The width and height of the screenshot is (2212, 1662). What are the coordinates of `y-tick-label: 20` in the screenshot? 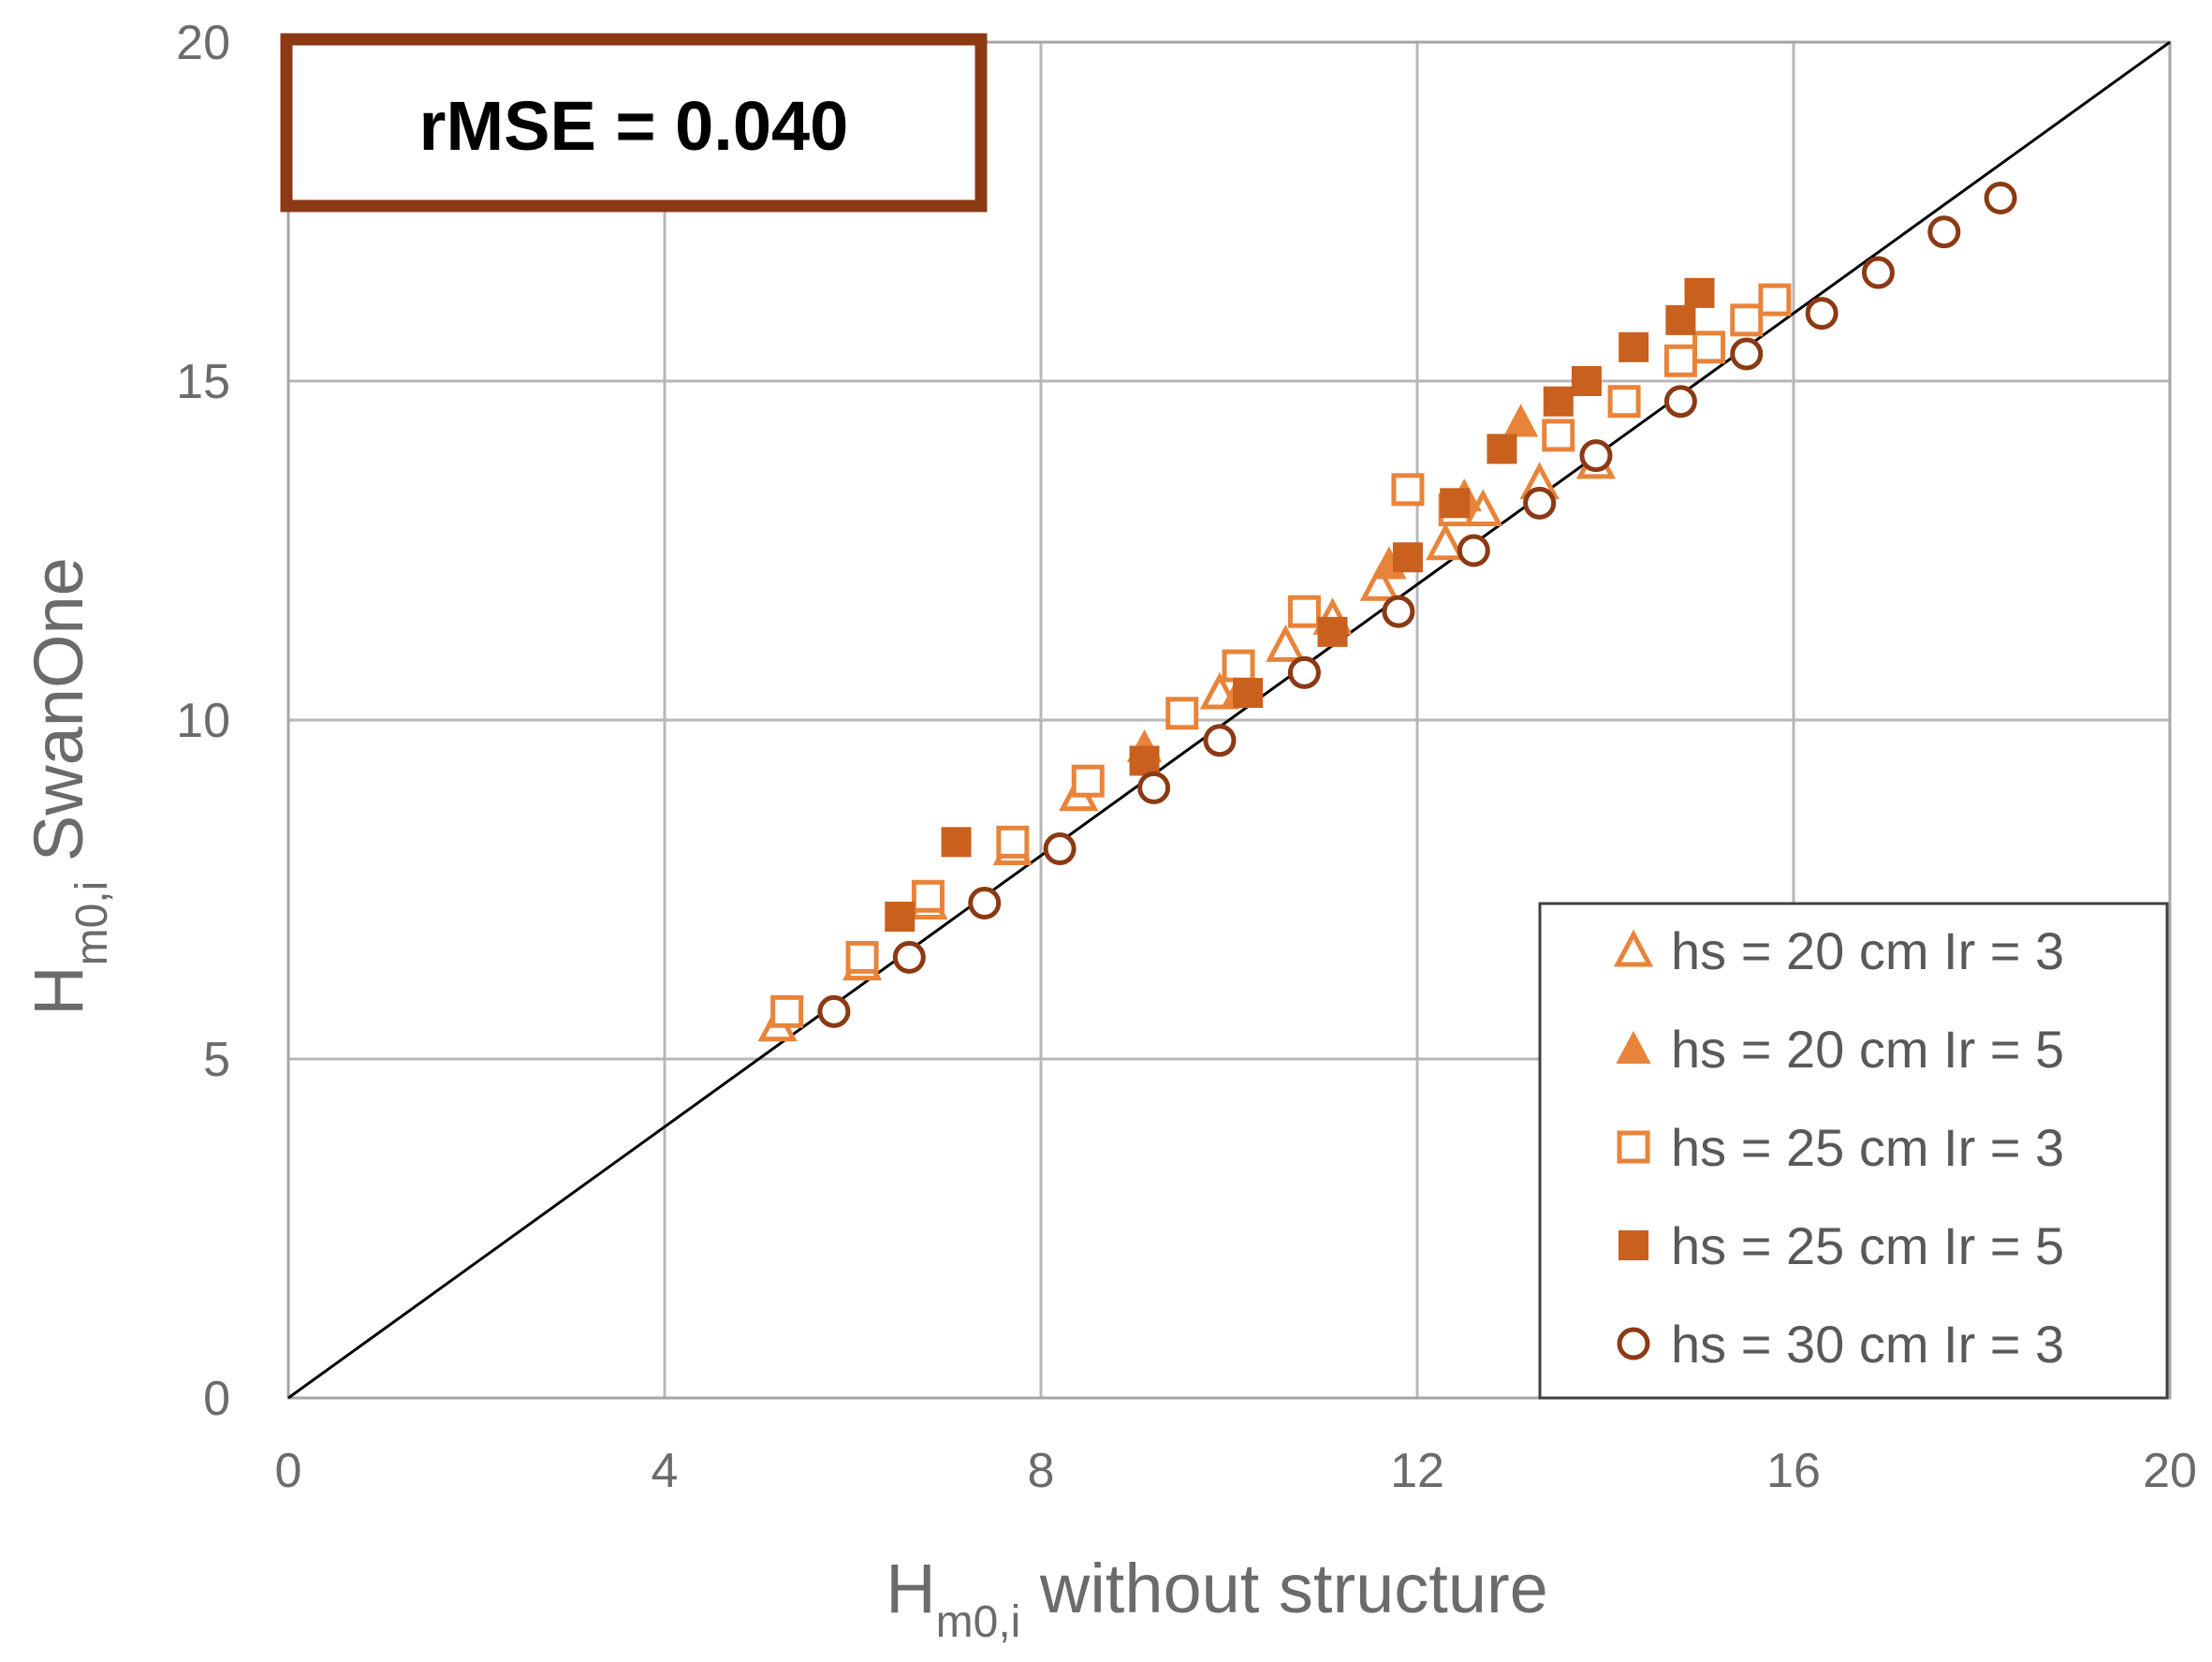 It's located at (203, 43).